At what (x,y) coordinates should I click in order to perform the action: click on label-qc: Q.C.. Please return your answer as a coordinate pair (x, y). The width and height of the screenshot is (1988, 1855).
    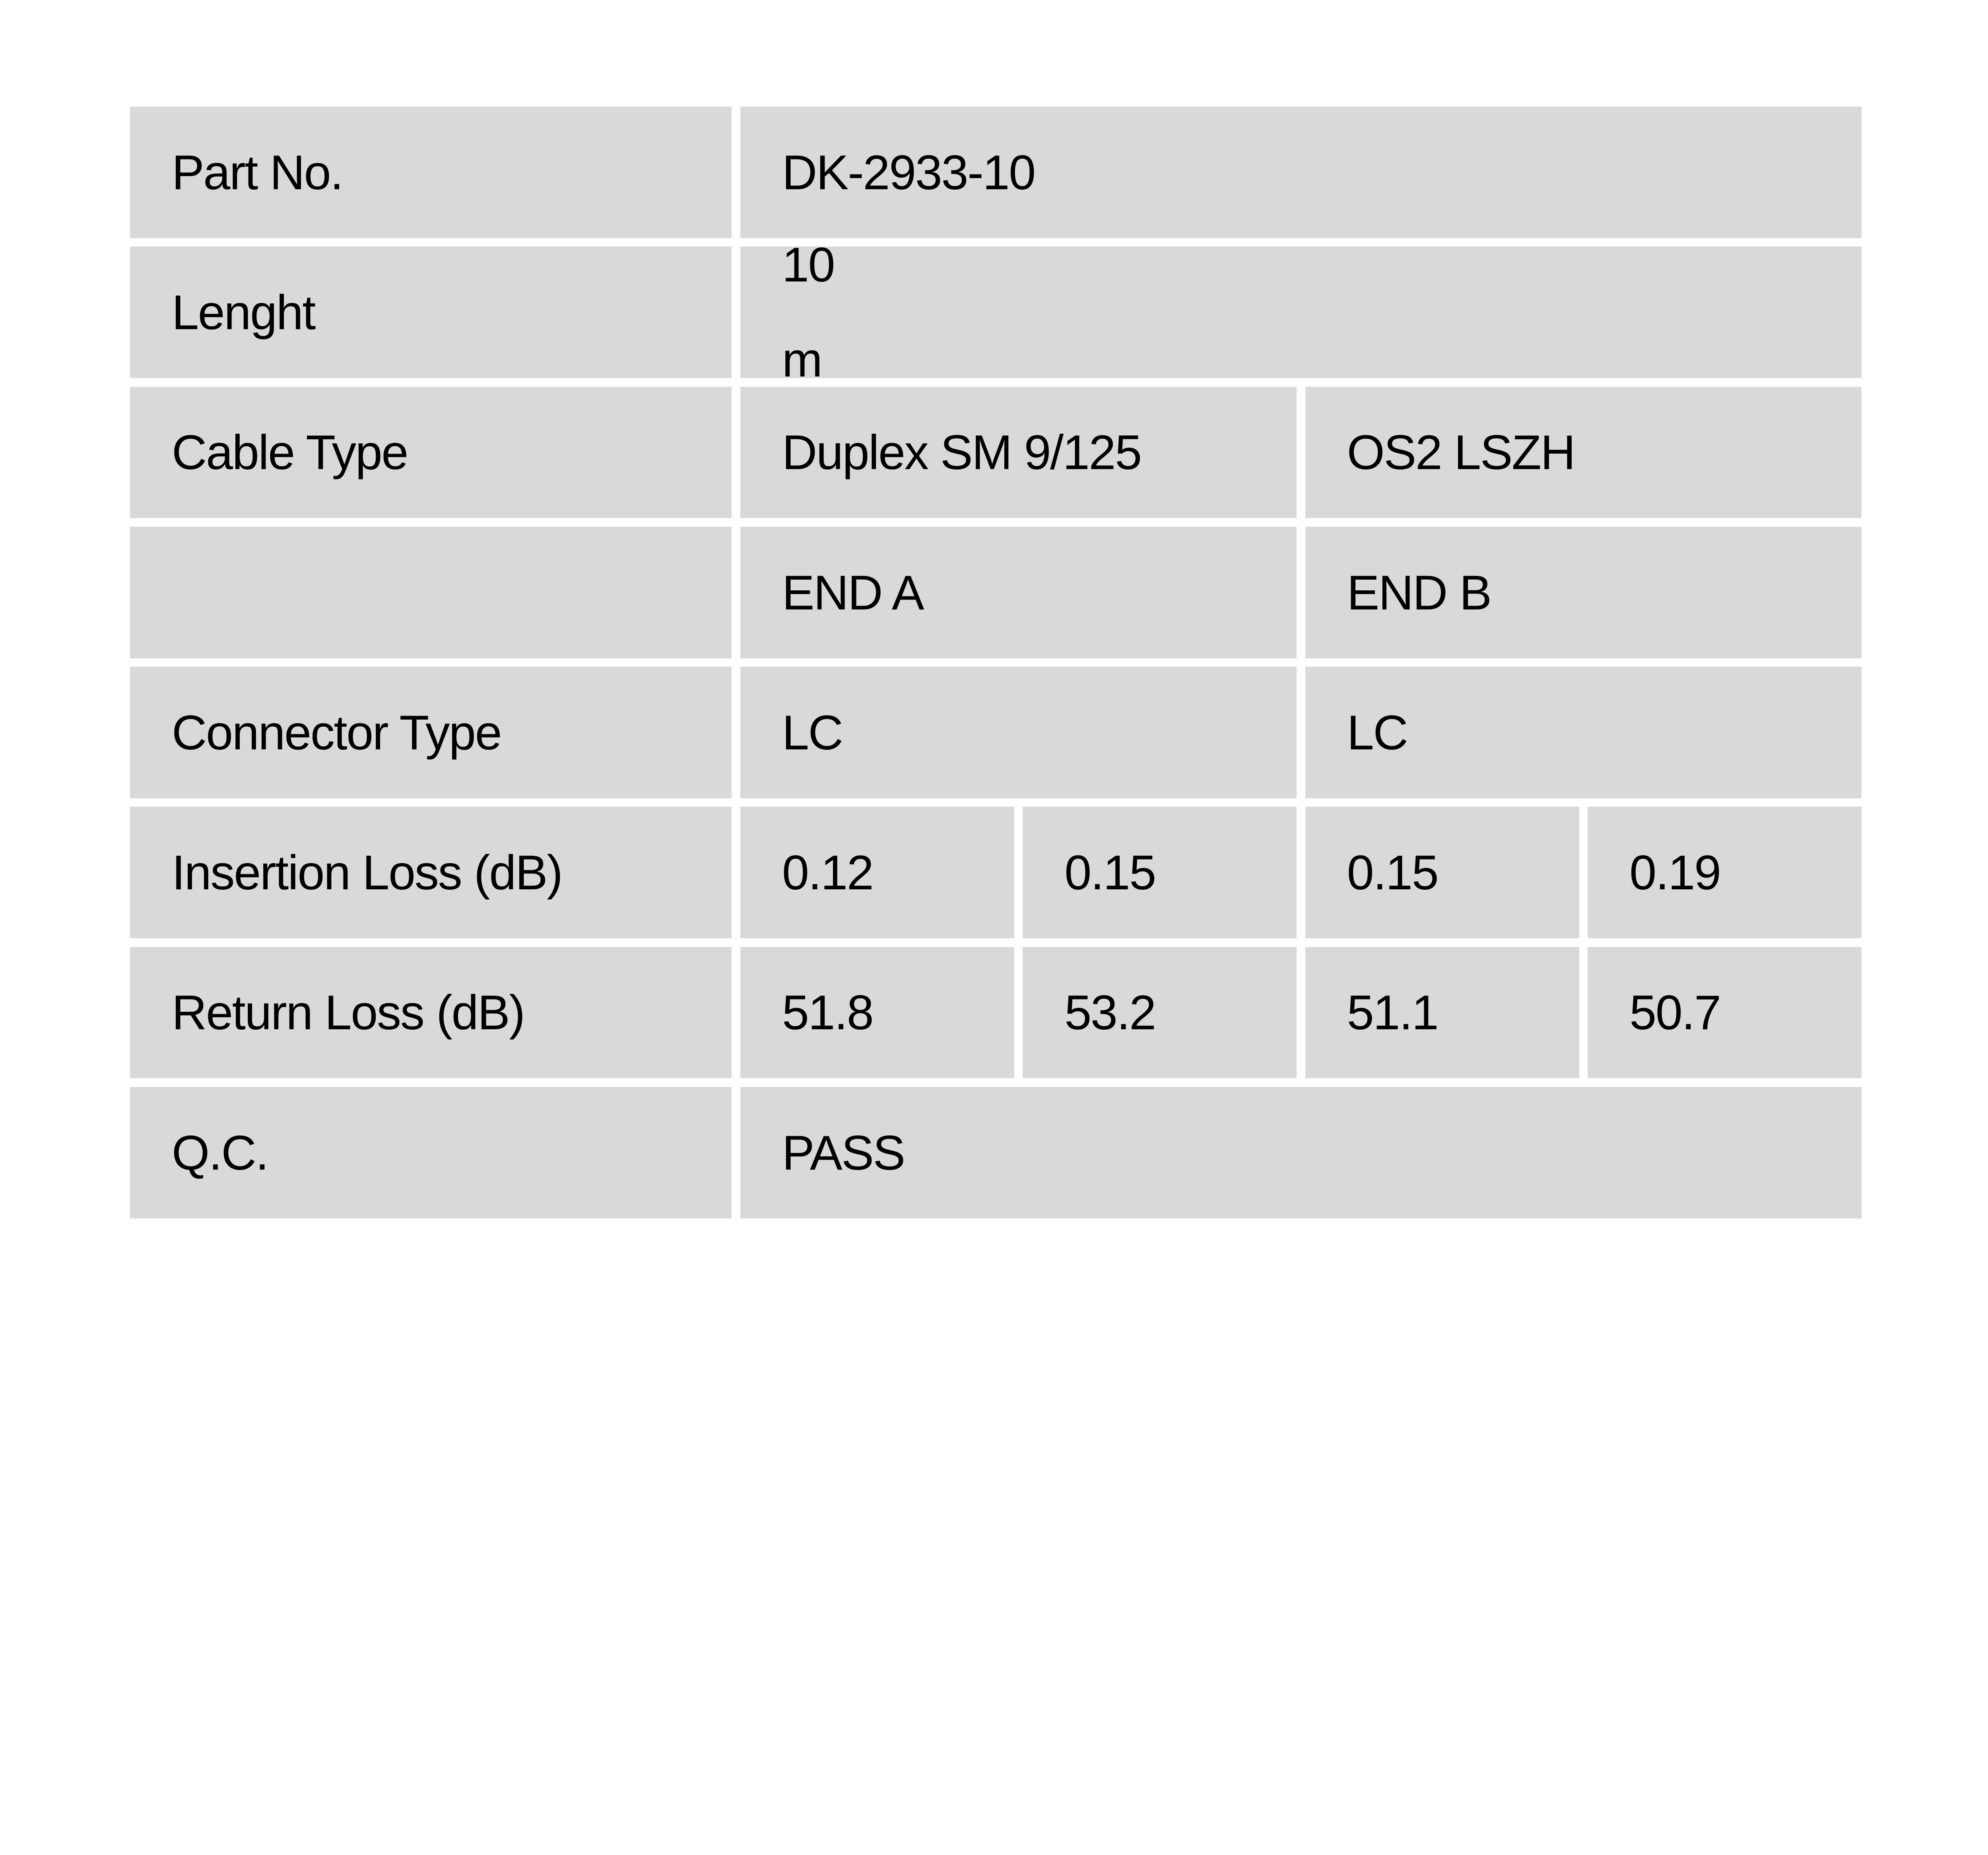
    Looking at the image, I should click on (431, 1153).